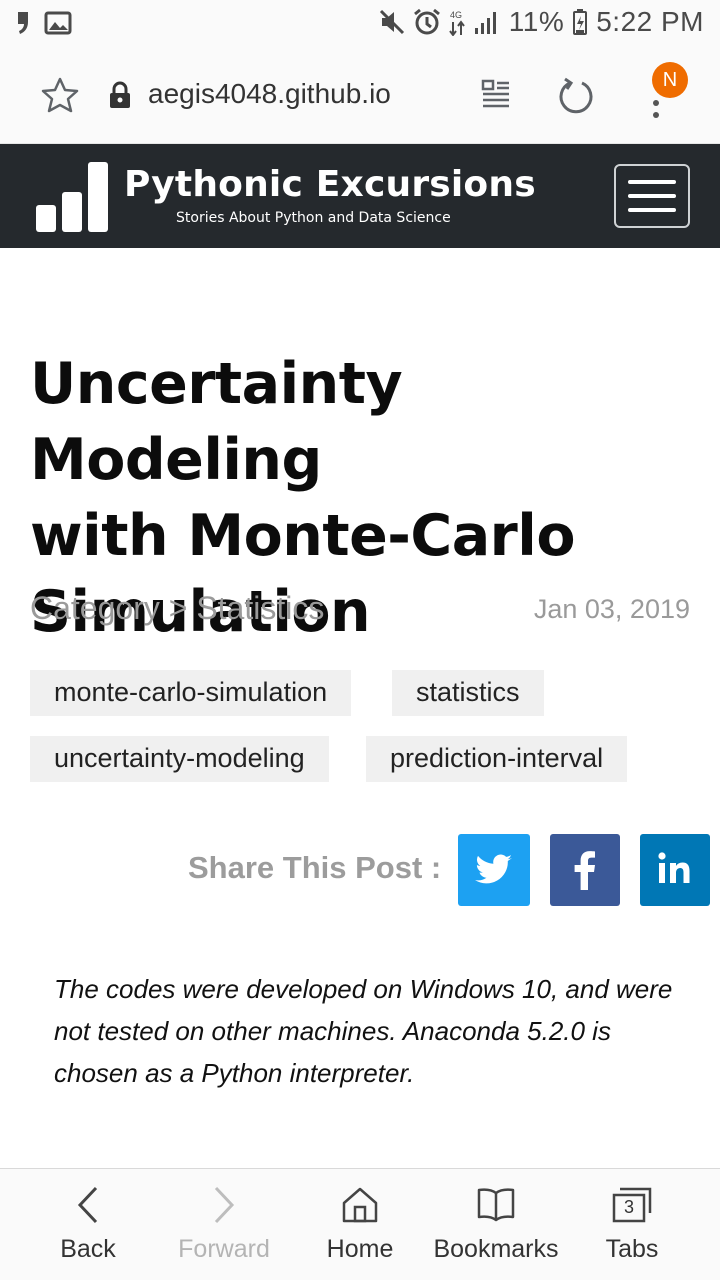  What do you see at coordinates (303, 536) in the screenshot?
I see `article-title-line: with Monte-Carlo` at bounding box center [303, 536].